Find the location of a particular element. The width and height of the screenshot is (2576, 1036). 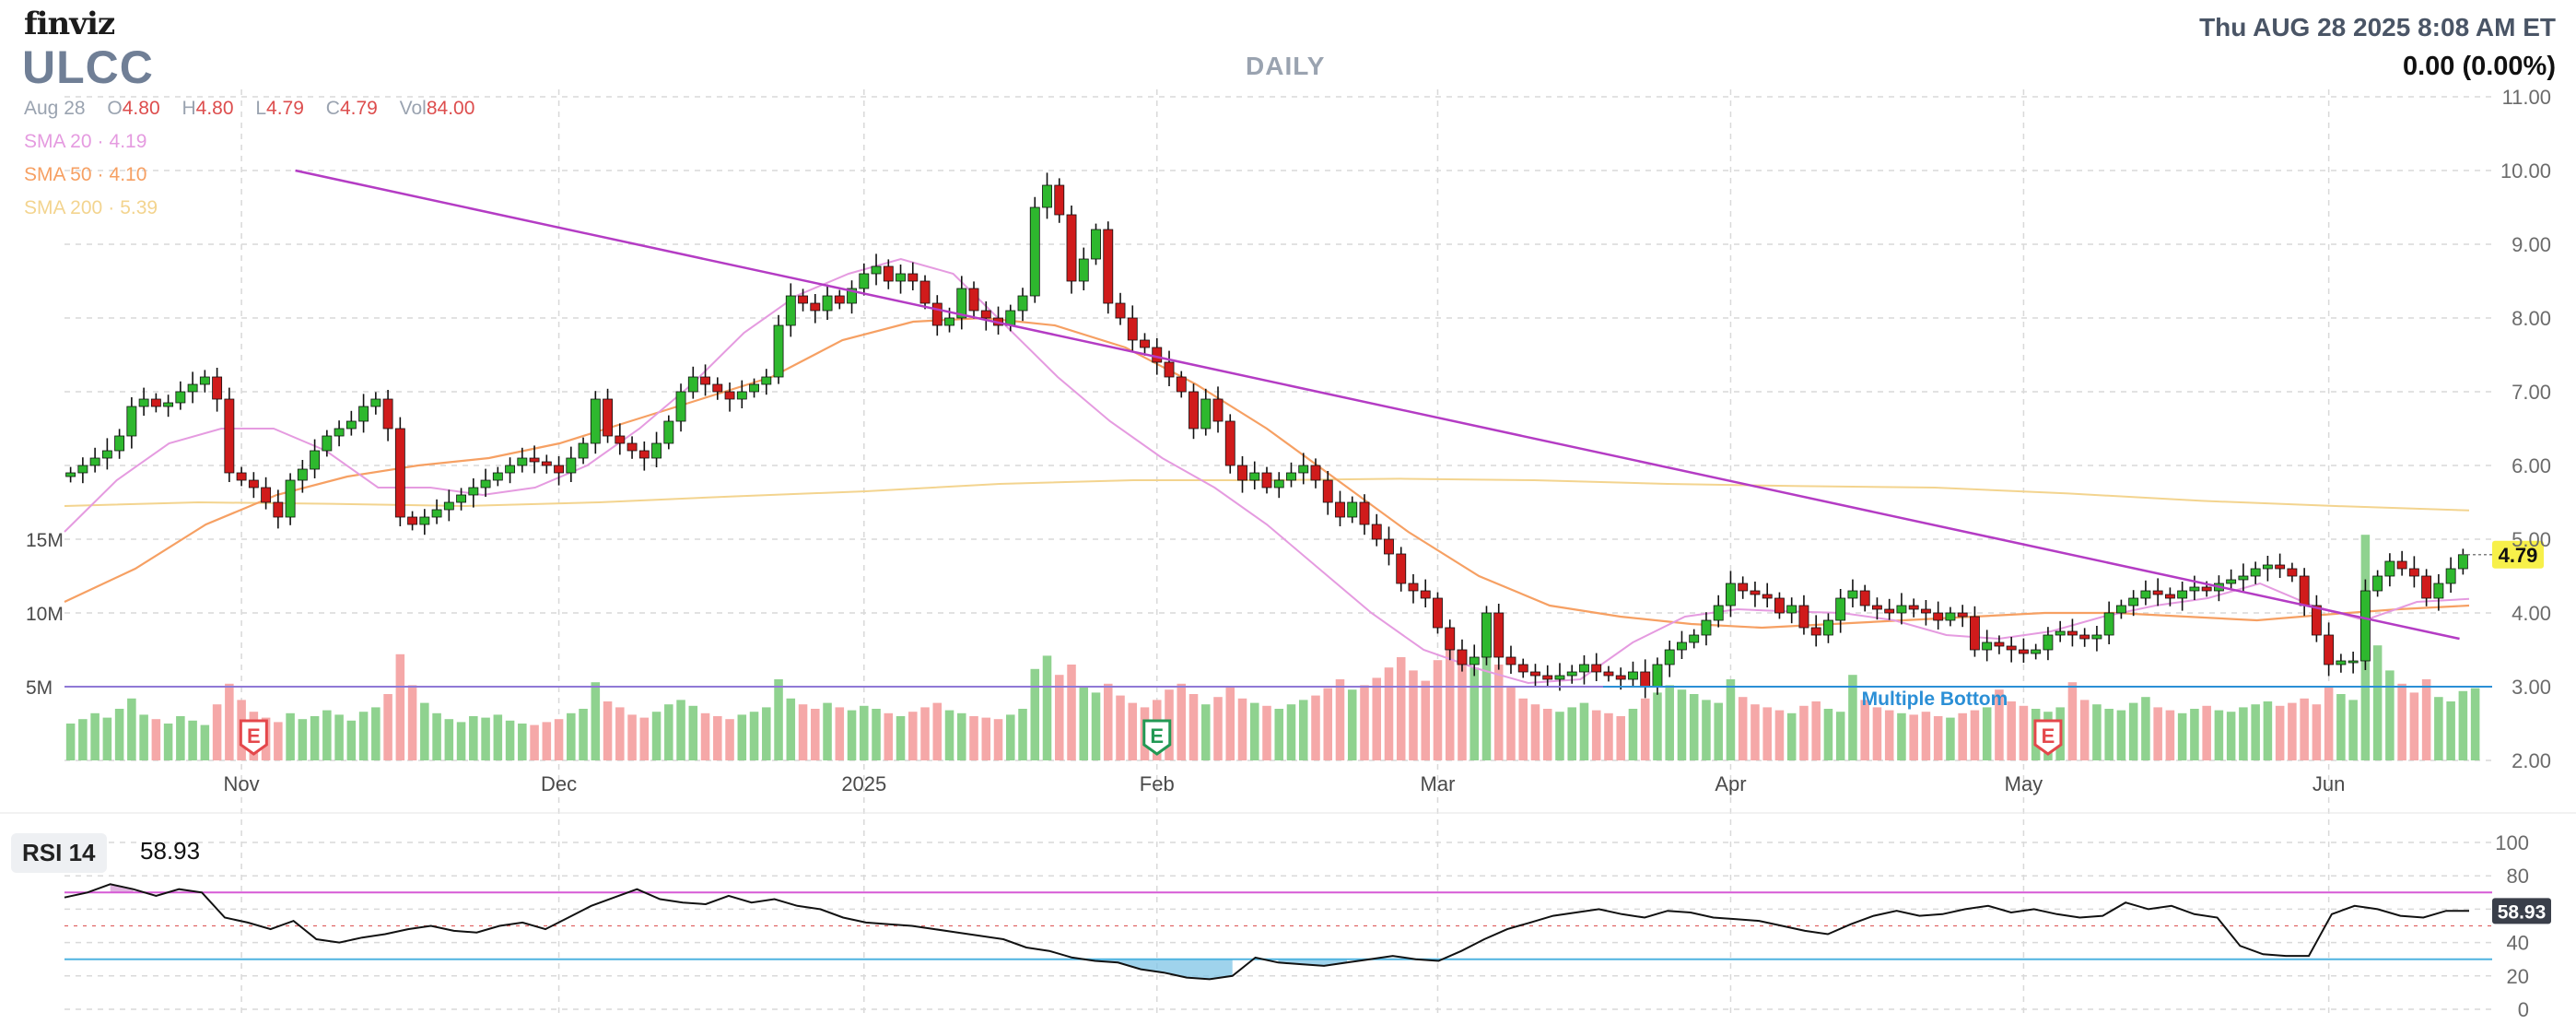

price-tick-label: 7.00 is located at coordinates (2531, 392).